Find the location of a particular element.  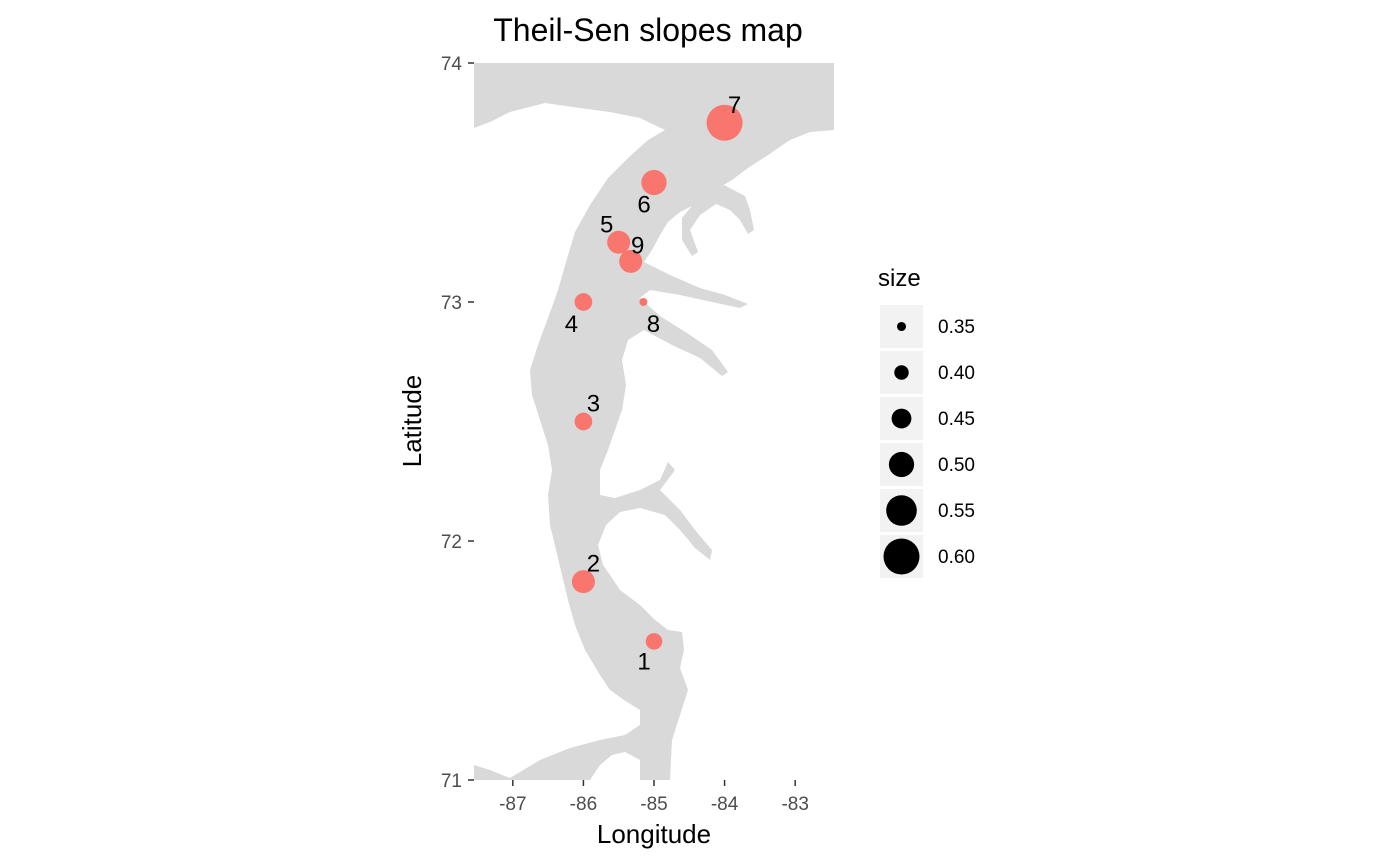

size-legend: size 0.35 0.40 0.45 0.50 0.55 0.60 is located at coordinates (926, 421).